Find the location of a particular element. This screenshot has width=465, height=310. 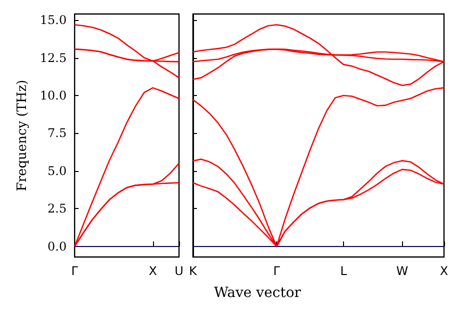

x-axis-title: Wave vector is located at coordinates (258, 293).